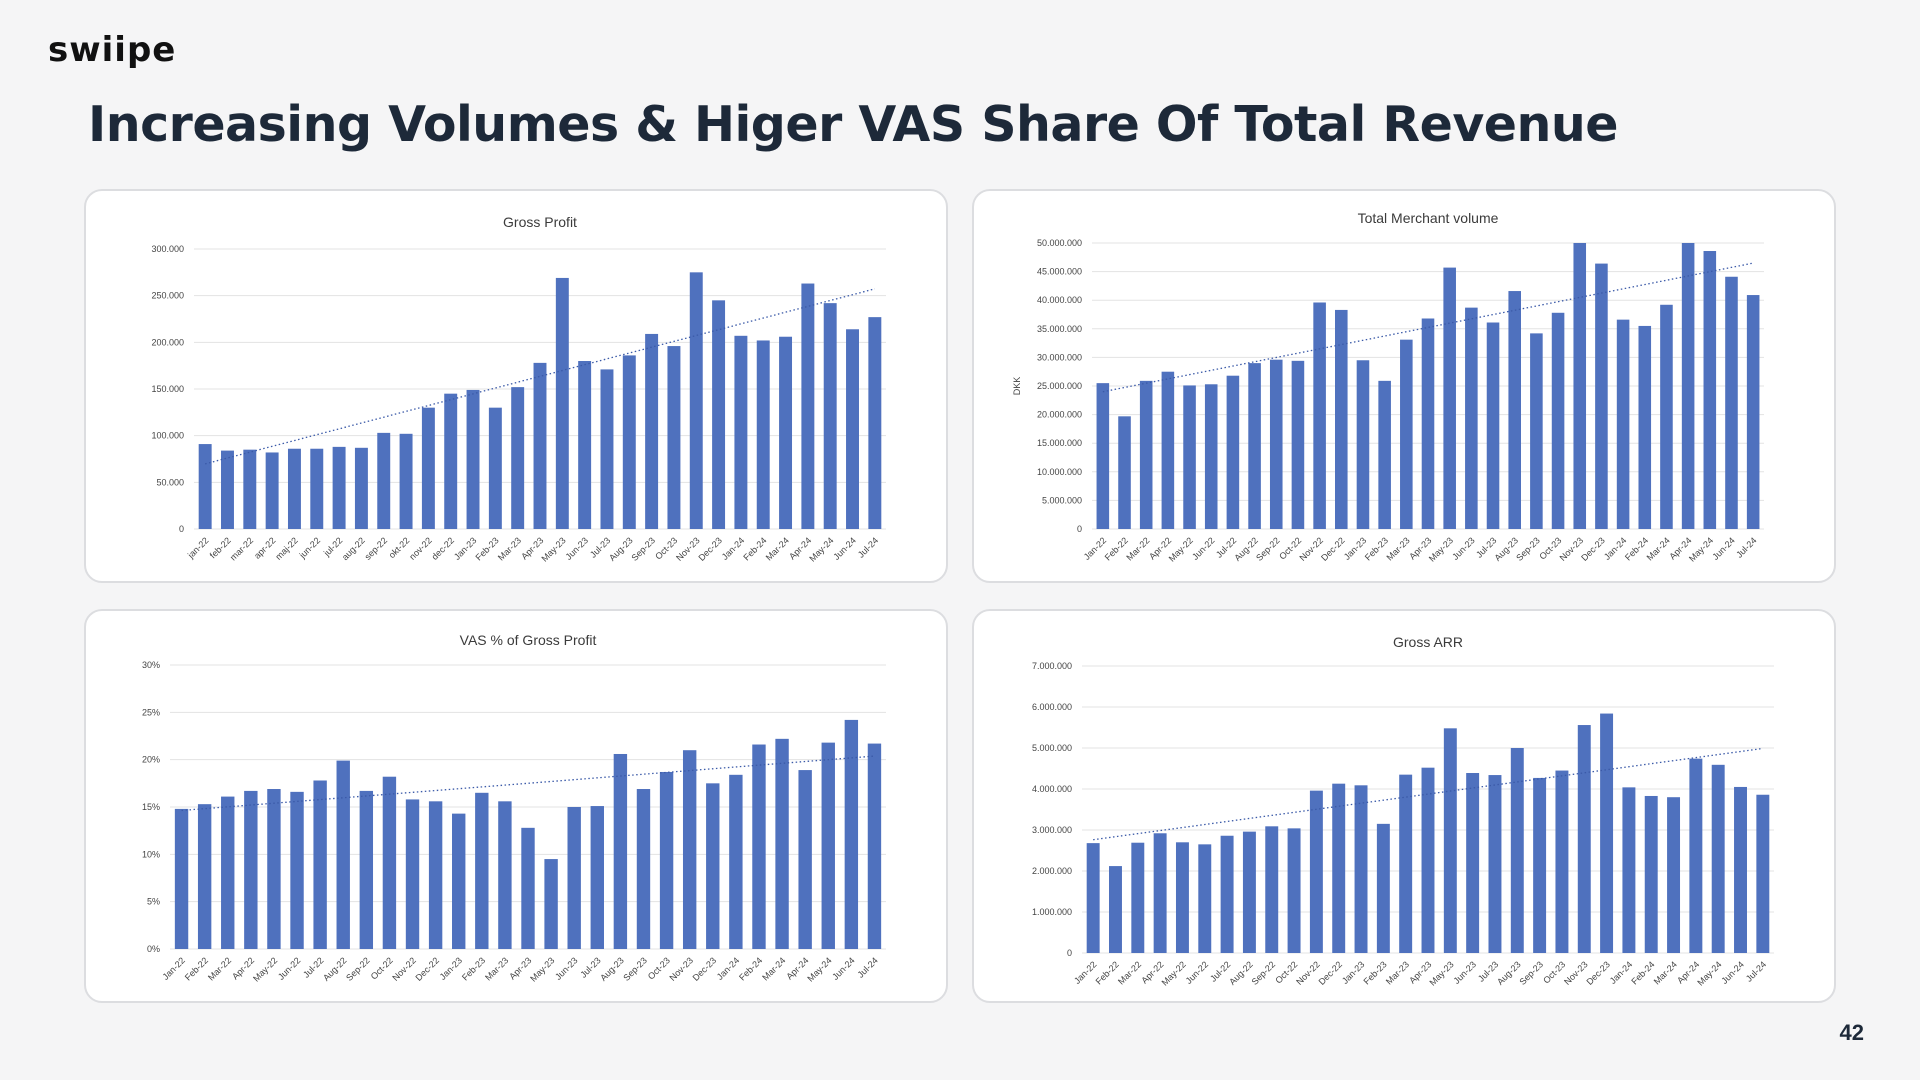 The image size is (1920, 1080). I want to click on x-tick-label: Dec-23, so click(710, 549).